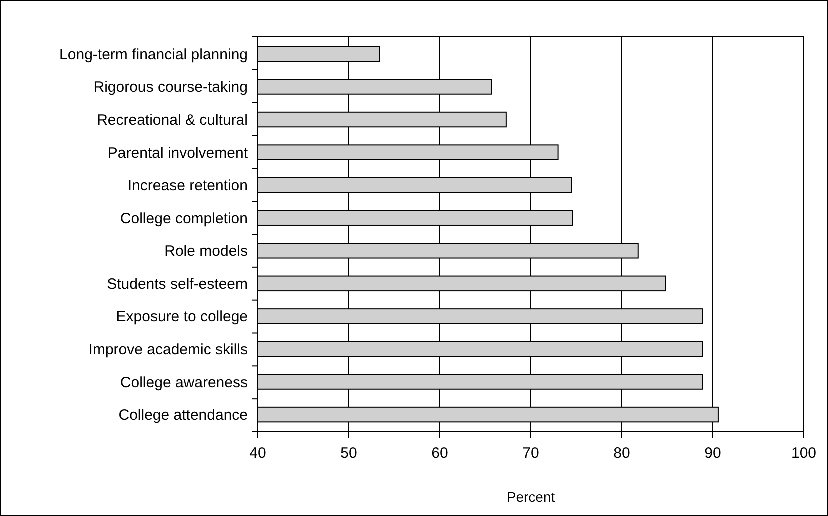 The height and width of the screenshot is (516, 828). I want to click on x-tick-label: 50, so click(349, 453).